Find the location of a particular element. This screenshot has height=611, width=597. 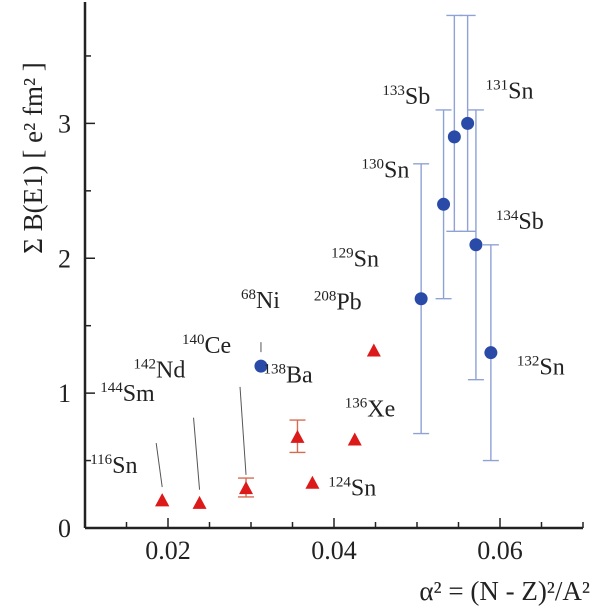

y-tick-label: 2 is located at coordinates (64, 258).